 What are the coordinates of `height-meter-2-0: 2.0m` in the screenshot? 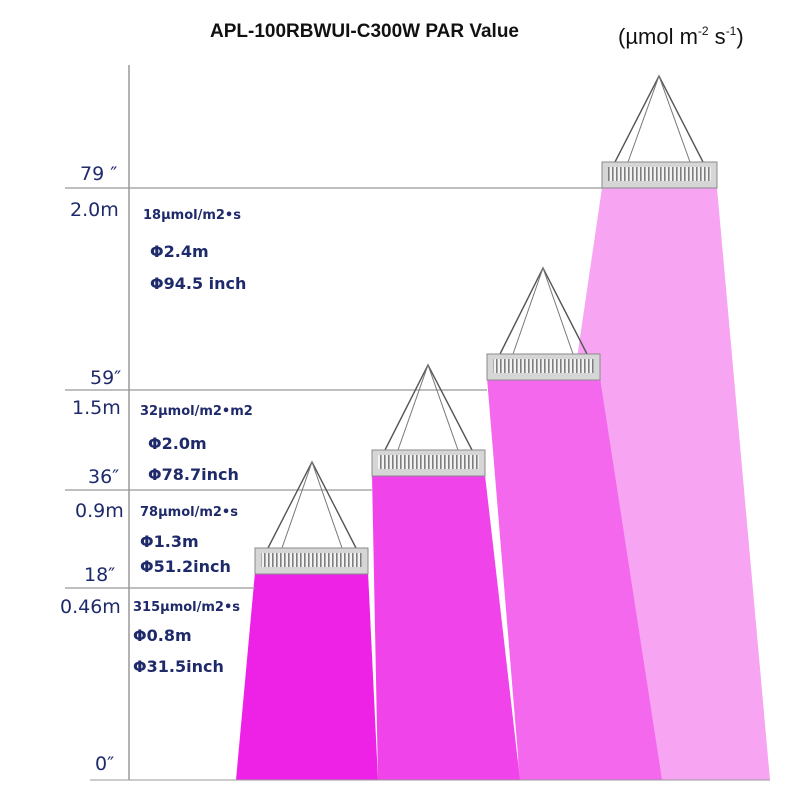 It's located at (94, 210).